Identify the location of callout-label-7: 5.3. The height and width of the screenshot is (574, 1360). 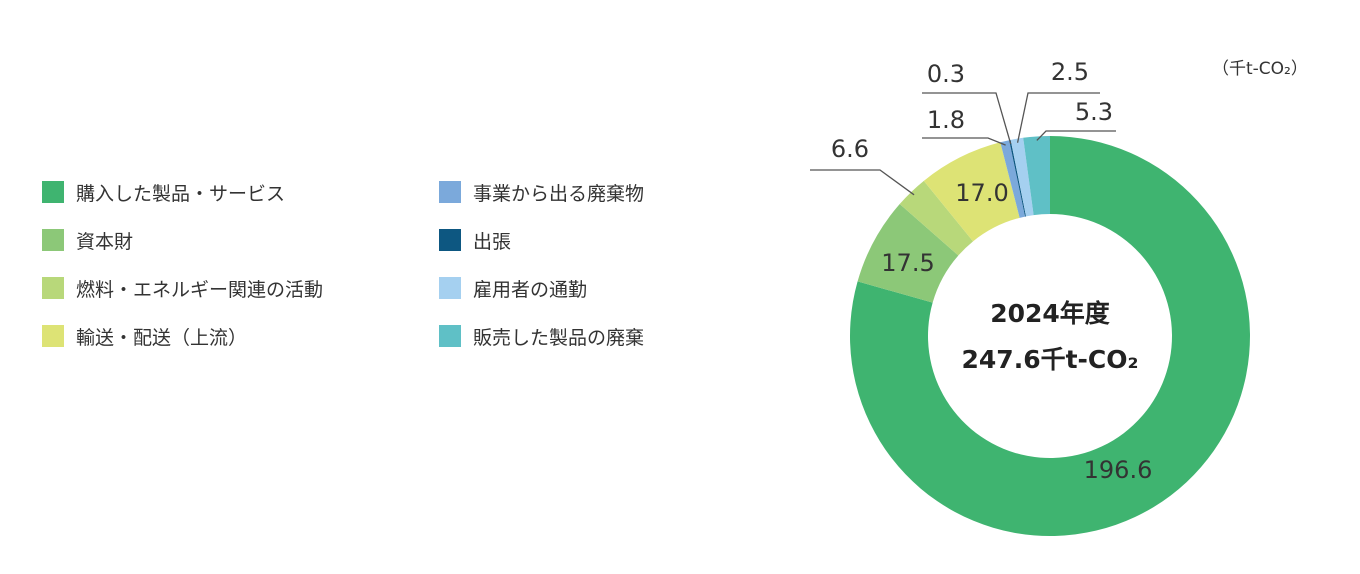
(1094, 112).